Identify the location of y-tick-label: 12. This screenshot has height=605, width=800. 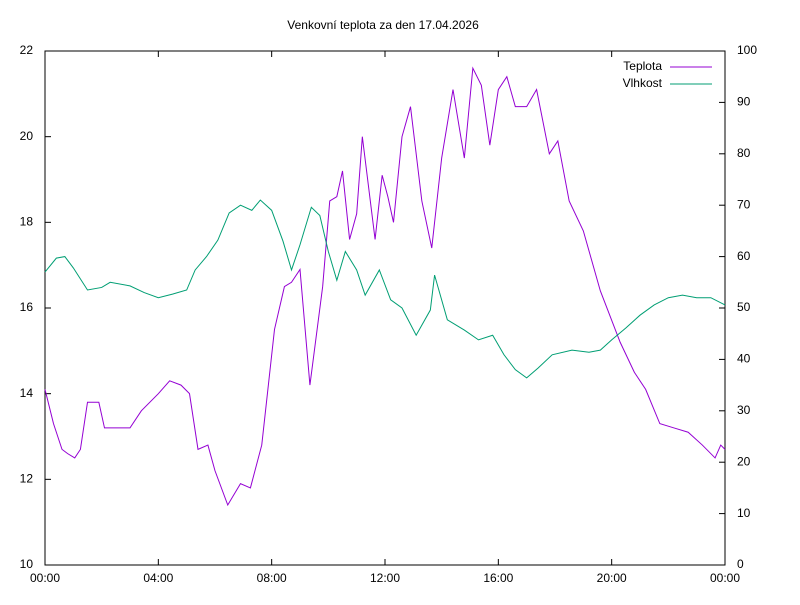
(27, 479).